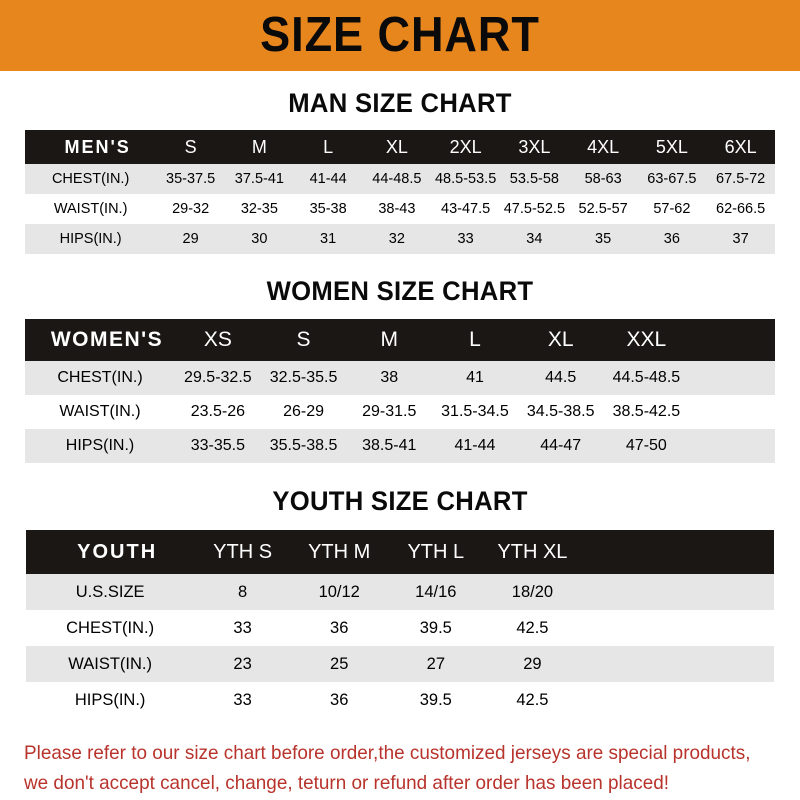 The height and width of the screenshot is (800, 800). What do you see at coordinates (400, 592) in the screenshot?
I see `table-row: U.S.SIZE 8 10/12 14/16 18/20` at bounding box center [400, 592].